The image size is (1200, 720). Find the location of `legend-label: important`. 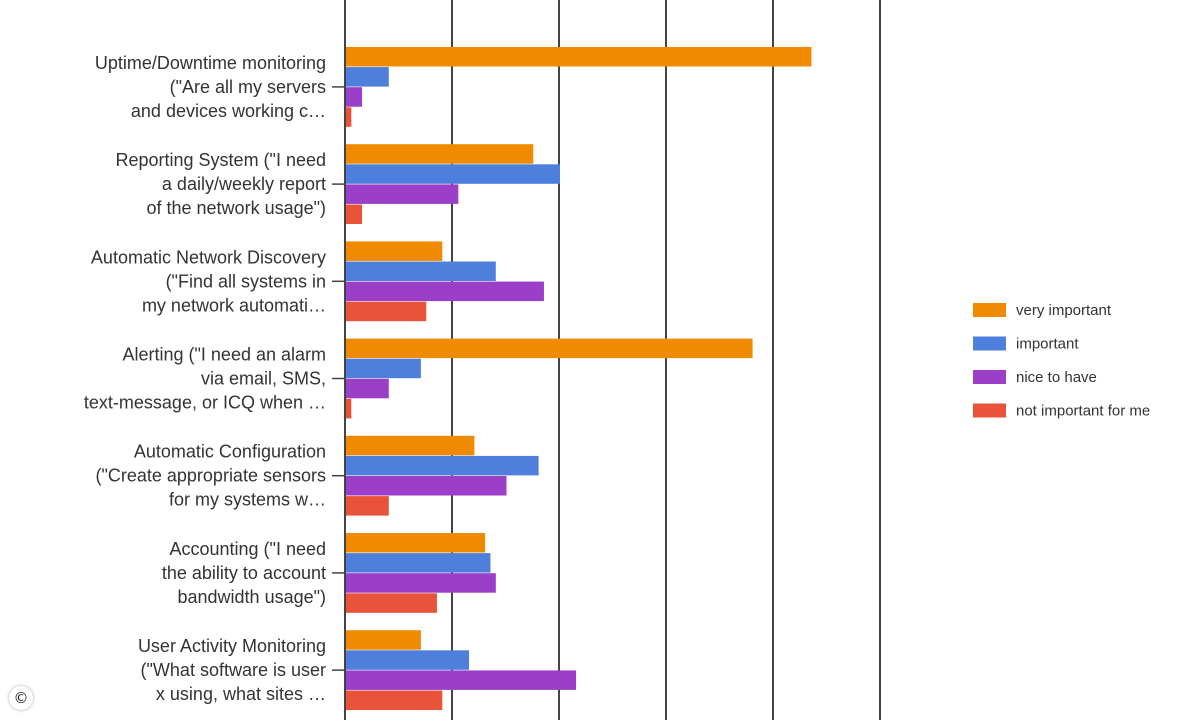

legend-label: important is located at coordinates (1047, 344).